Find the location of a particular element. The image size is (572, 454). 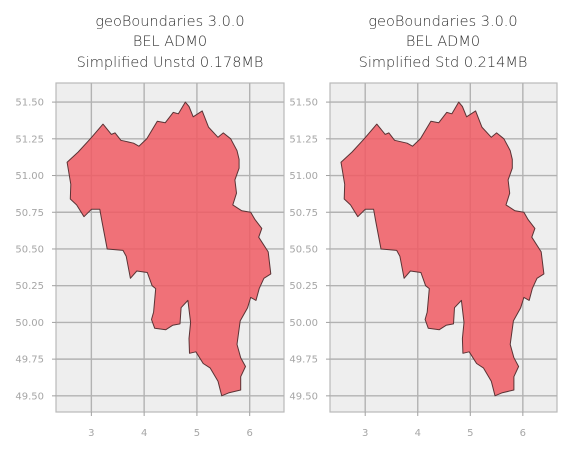

chart-title-line-3: Simplified Std 0.214MB is located at coordinates (443, 63).